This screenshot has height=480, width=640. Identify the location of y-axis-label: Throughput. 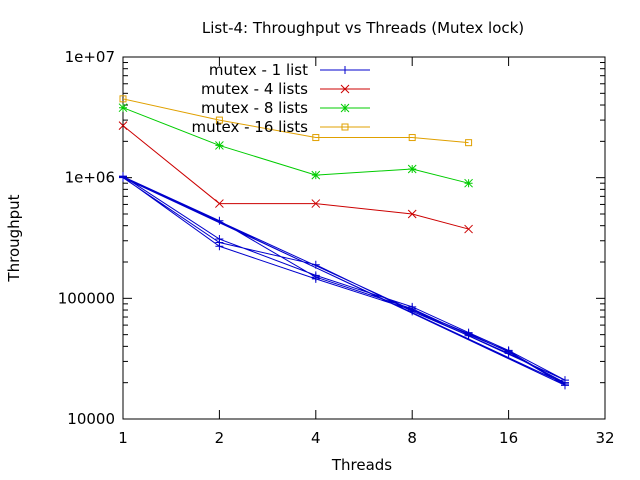
(14, 238).